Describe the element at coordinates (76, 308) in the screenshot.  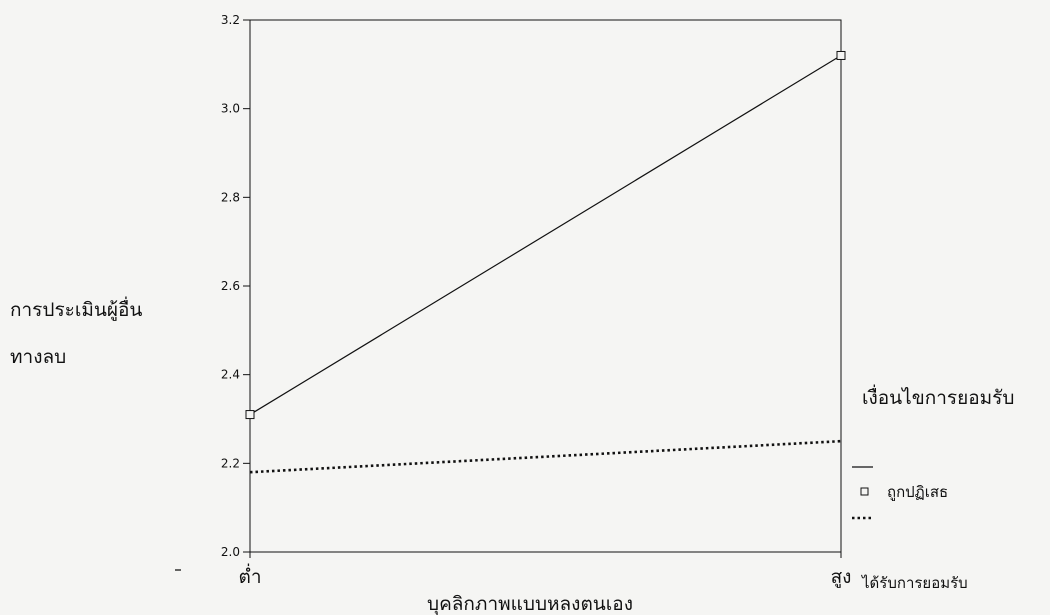
I see `y-axis-label-line1: การประเมินผู้อื่น` at that location.